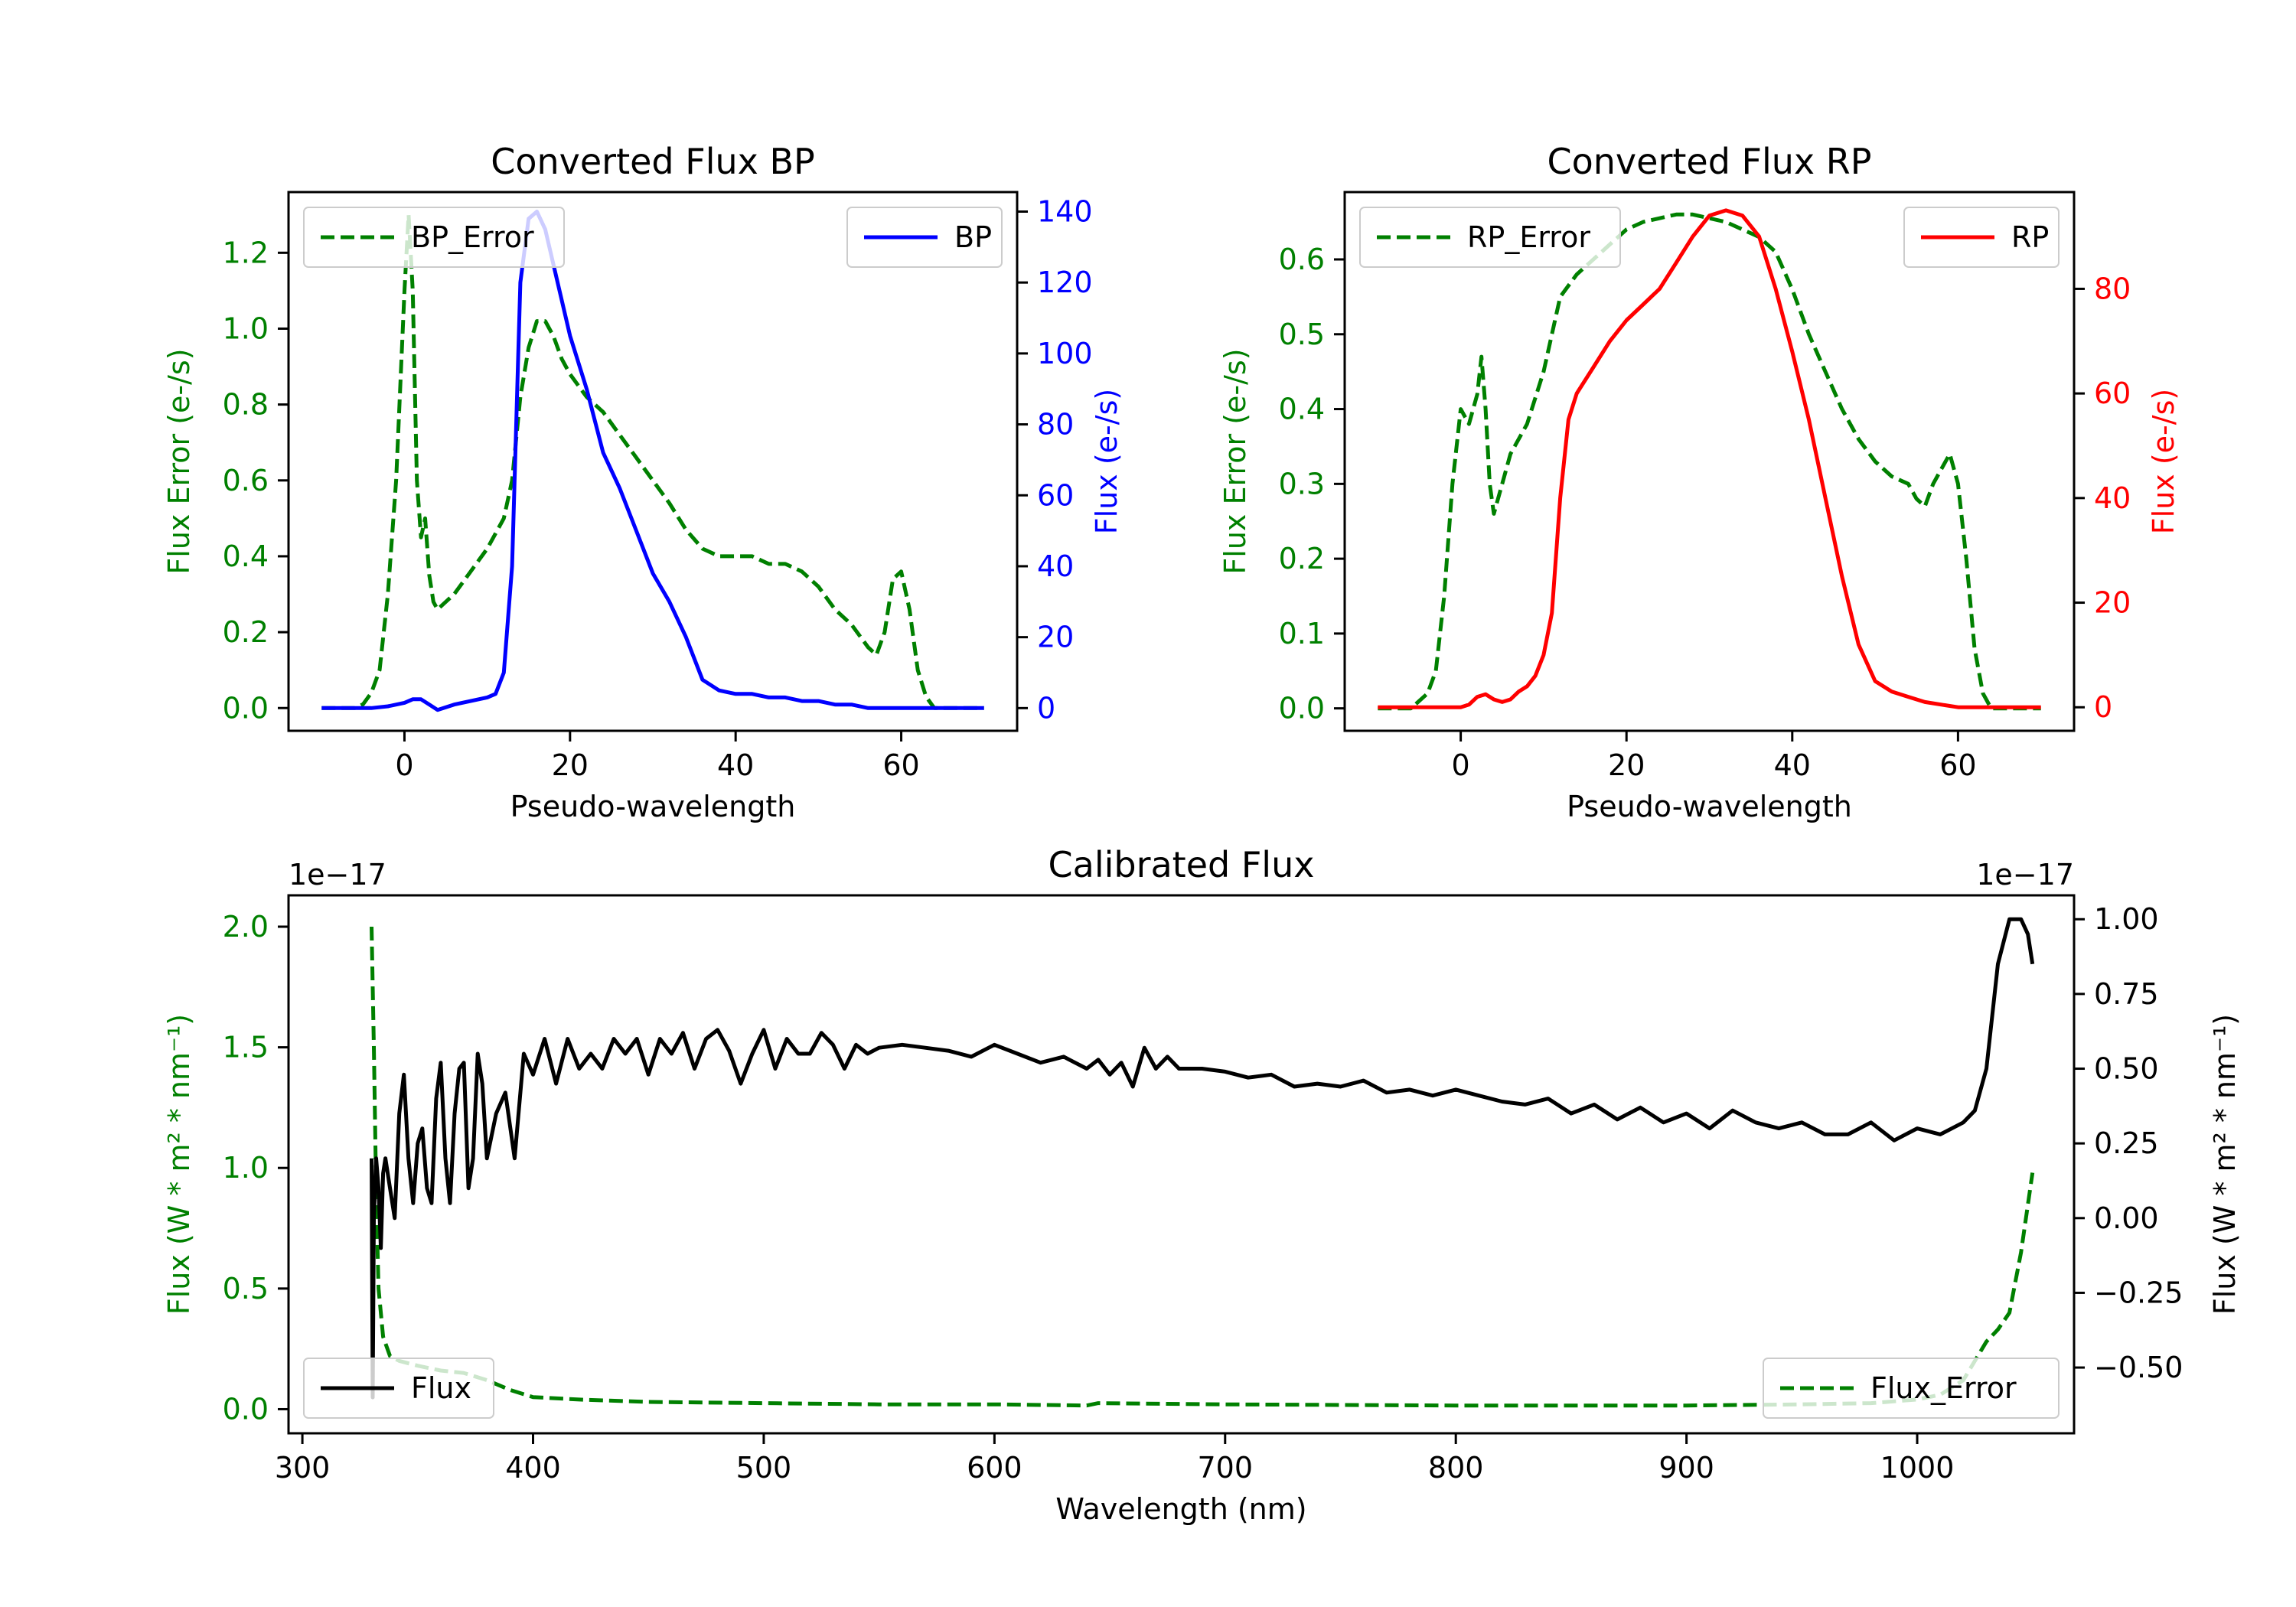 The height and width of the screenshot is (1607, 2296). What do you see at coordinates (179, 1164) in the screenshot?
I see `left-y-axis-label: Flux (W * m² * nm⁻¹)` at bounding box center [179, 1164].